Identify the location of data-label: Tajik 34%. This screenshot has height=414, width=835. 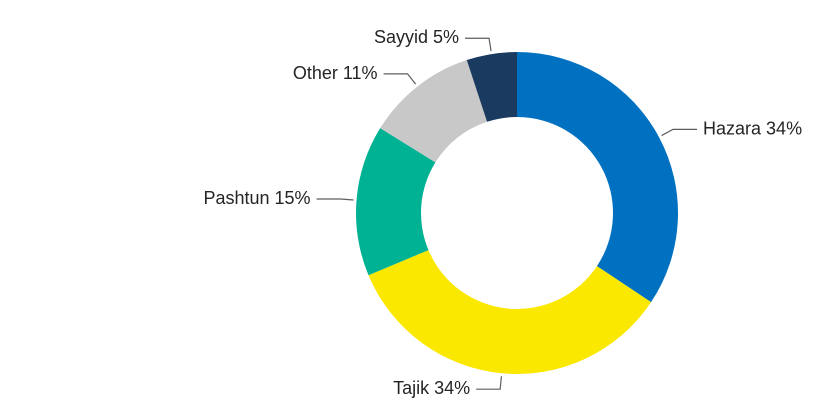
(431, 388).